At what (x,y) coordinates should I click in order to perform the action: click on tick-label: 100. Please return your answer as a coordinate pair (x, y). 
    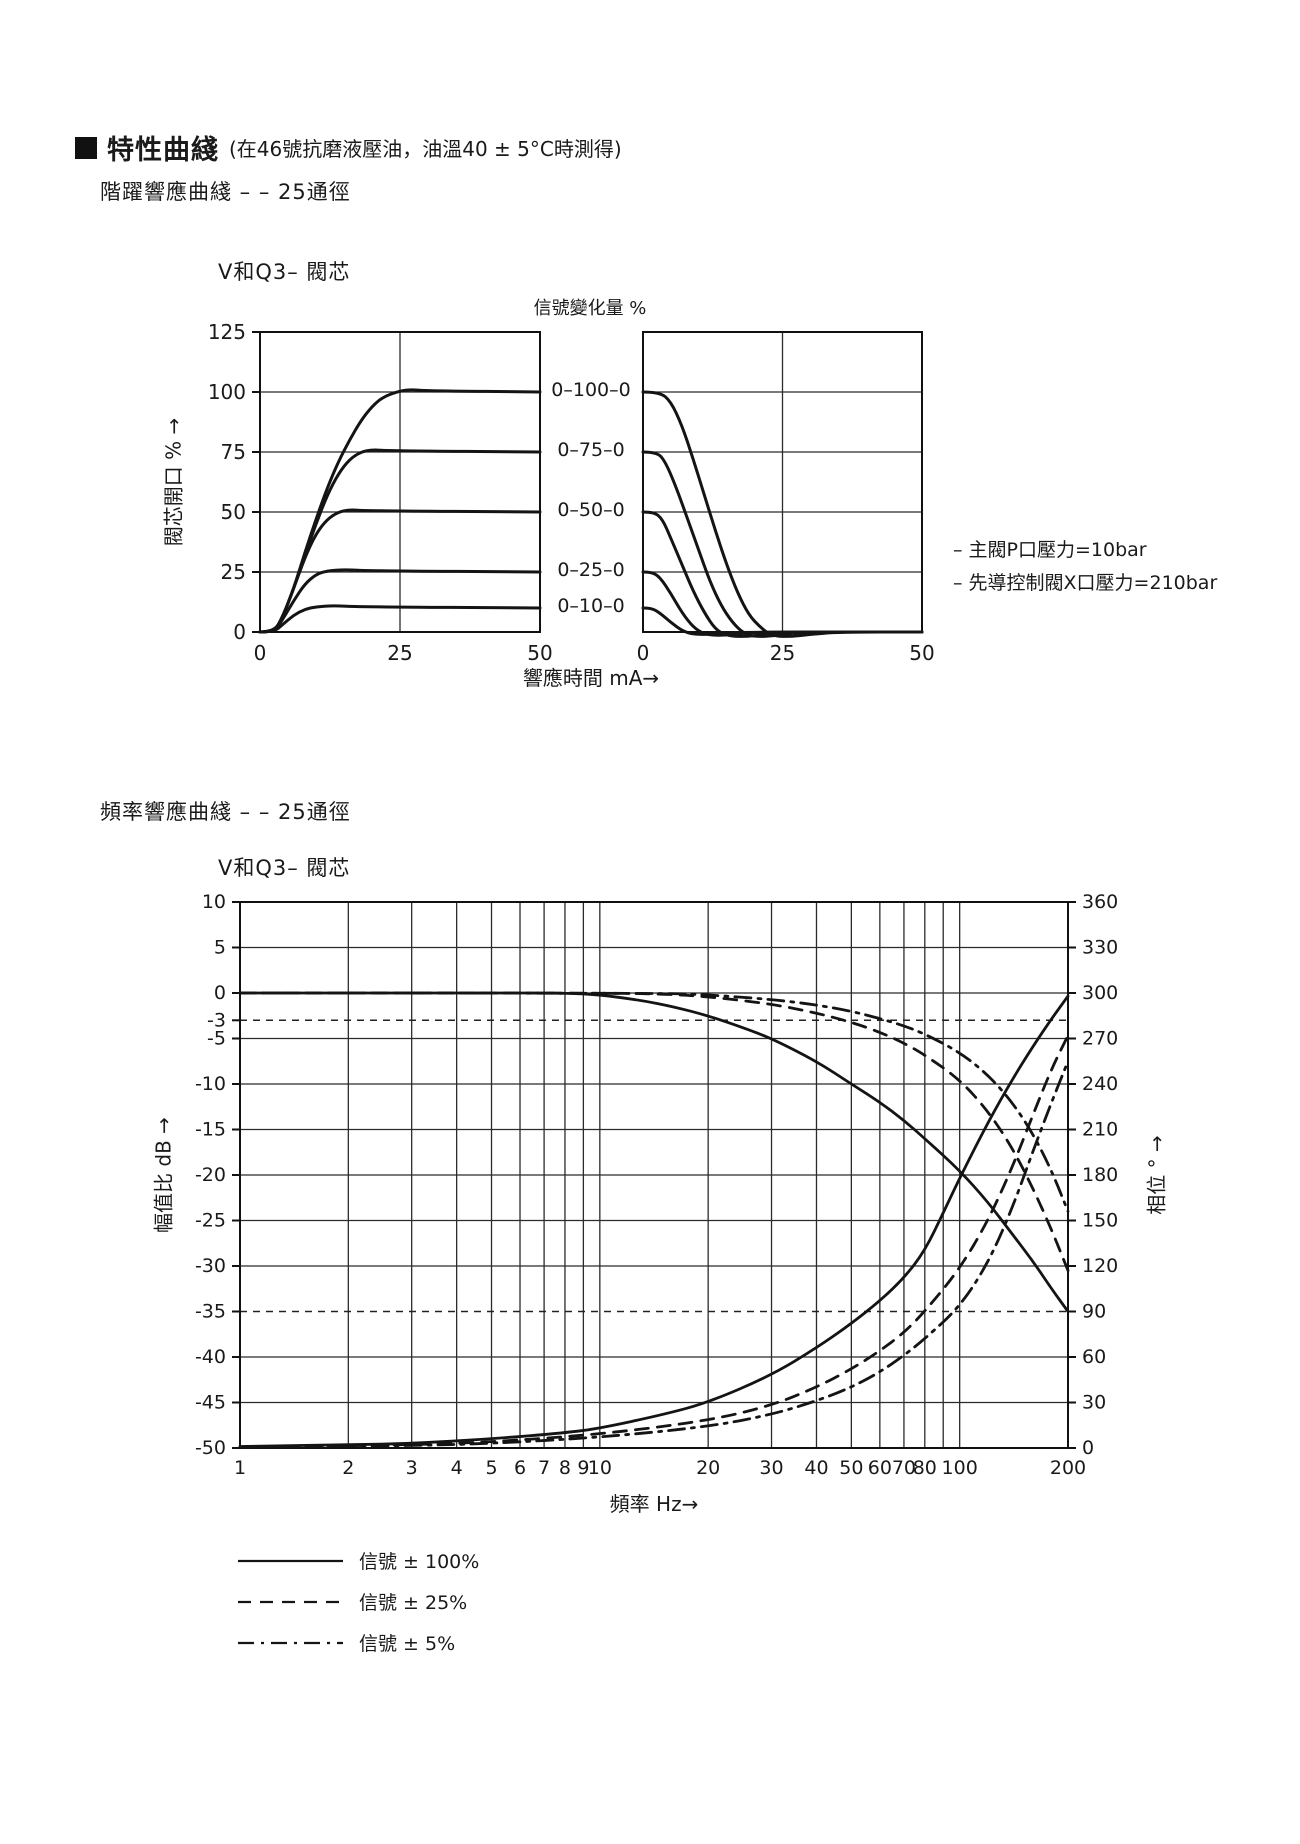
    Looking at the image, I should click on (227, 392).